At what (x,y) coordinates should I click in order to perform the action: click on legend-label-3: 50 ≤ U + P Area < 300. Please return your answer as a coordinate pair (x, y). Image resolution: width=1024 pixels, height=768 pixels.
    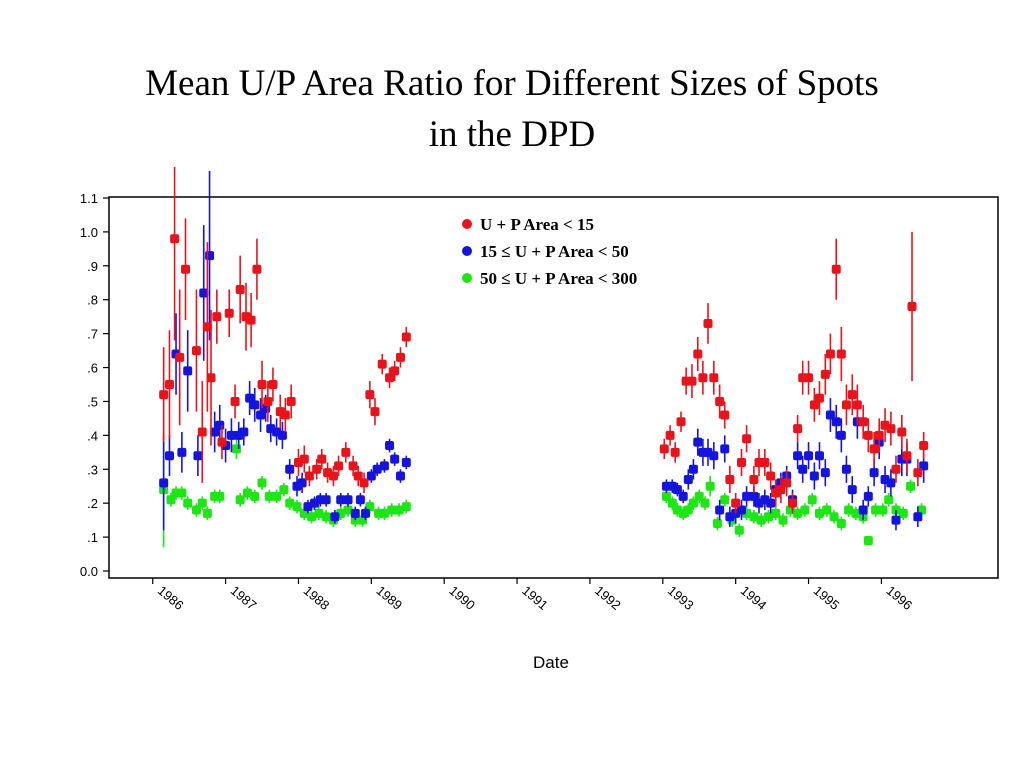
    Looking at the image, I should click on (558, 278).